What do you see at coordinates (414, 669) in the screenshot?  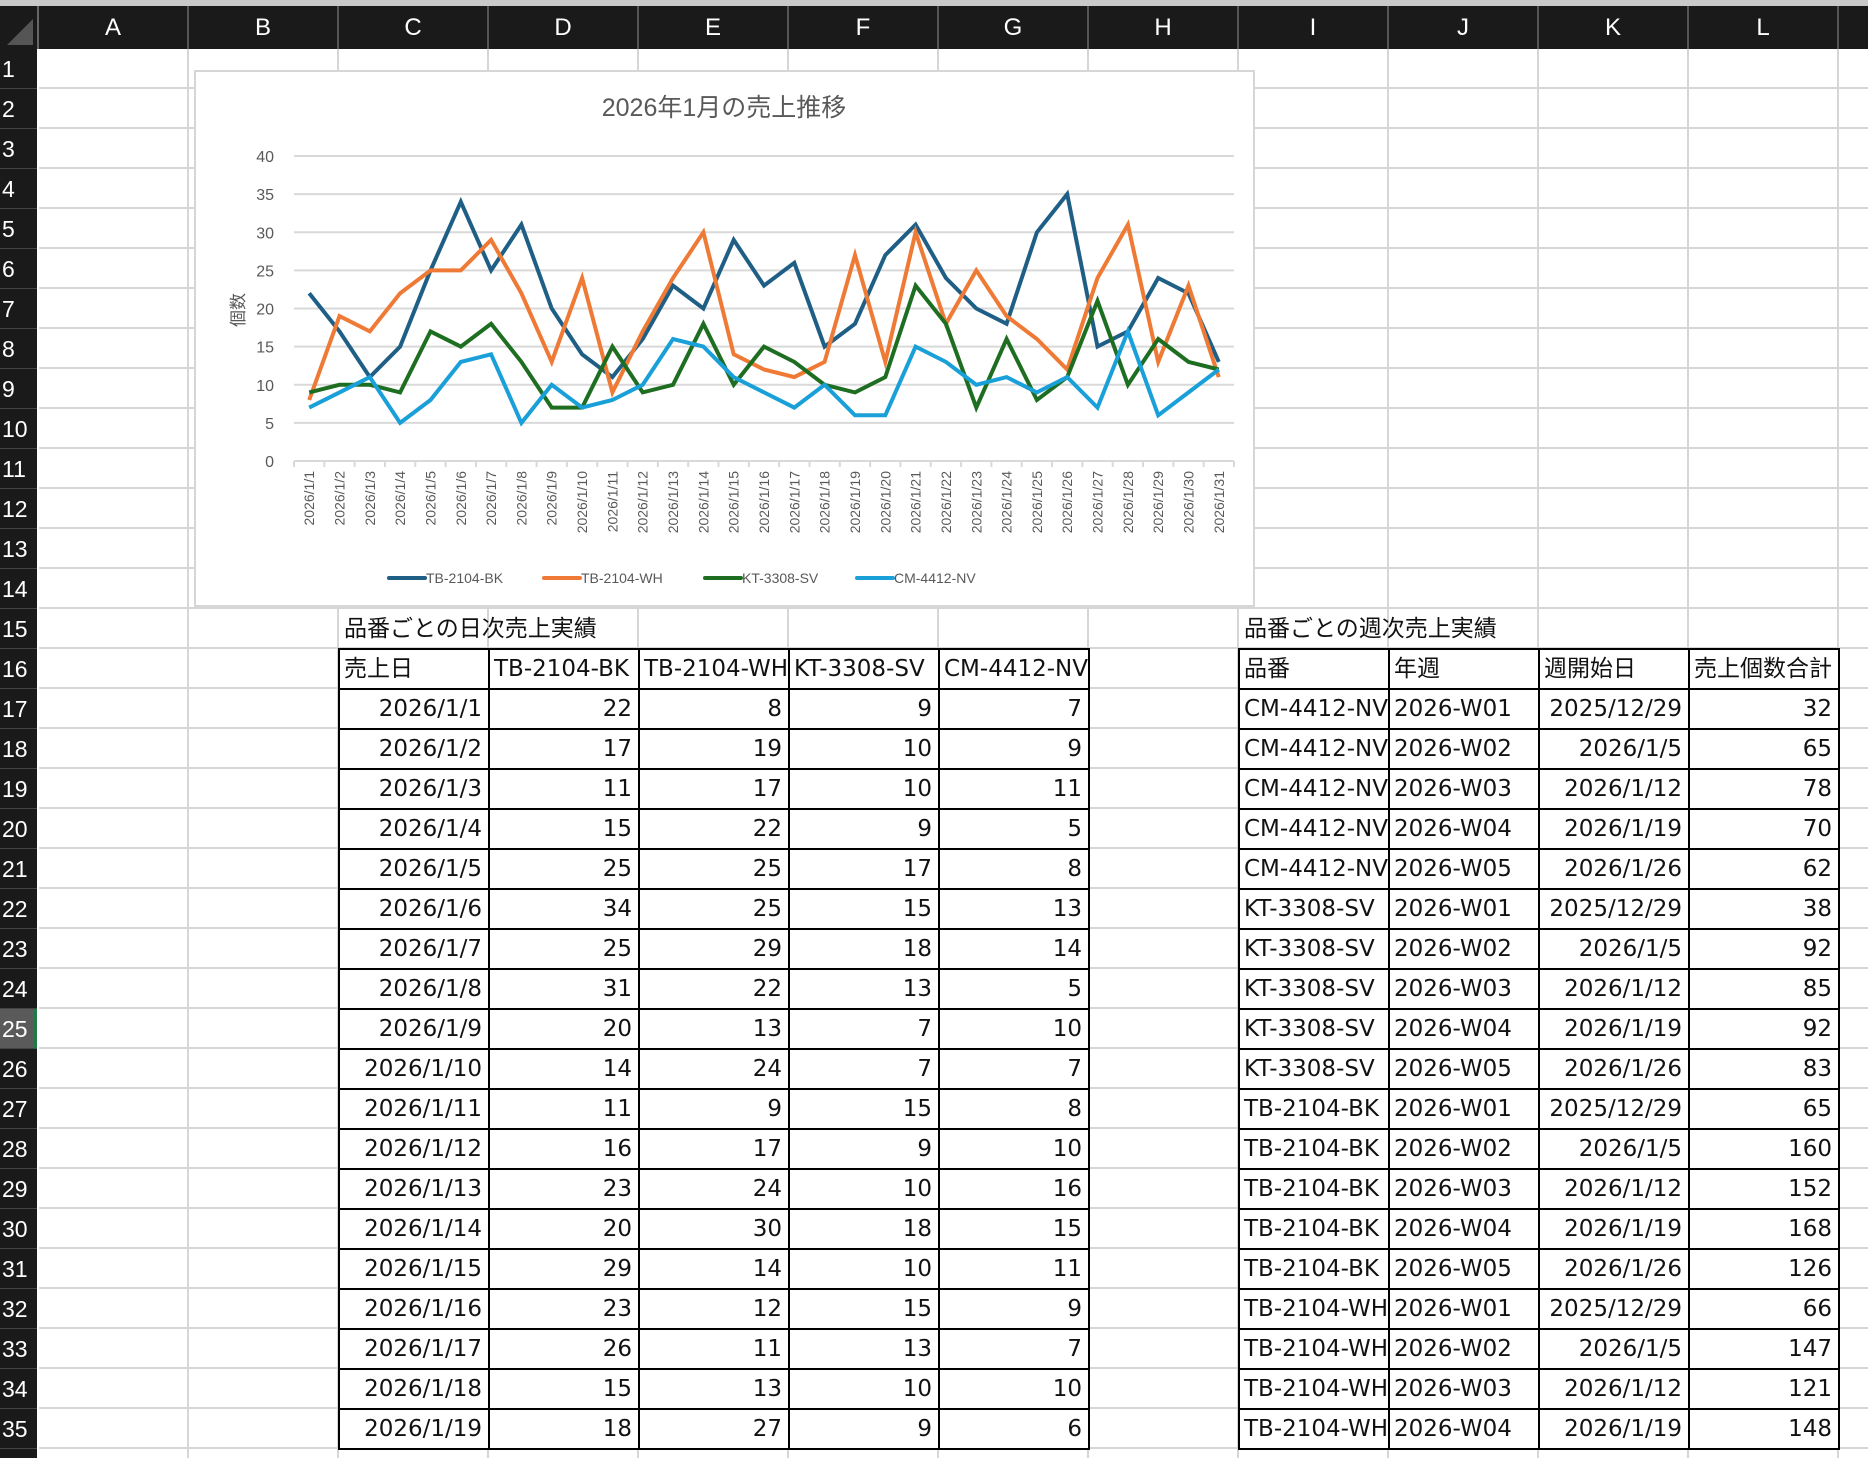 I see `daily-table-header-cell: 売上日` at bounding box center [414, 669].